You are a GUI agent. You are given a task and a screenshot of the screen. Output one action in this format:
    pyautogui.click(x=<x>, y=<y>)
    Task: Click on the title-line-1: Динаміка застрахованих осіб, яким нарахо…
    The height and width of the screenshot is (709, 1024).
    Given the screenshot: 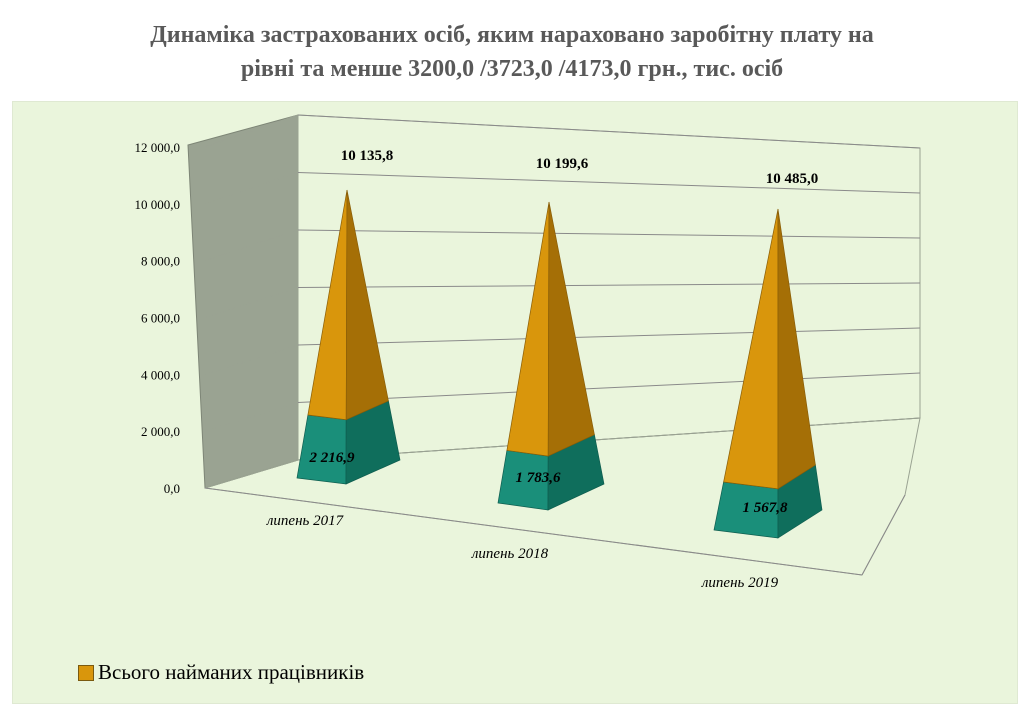 What is the action you would take?
    pyautogui.click(x=512, y=35)
    